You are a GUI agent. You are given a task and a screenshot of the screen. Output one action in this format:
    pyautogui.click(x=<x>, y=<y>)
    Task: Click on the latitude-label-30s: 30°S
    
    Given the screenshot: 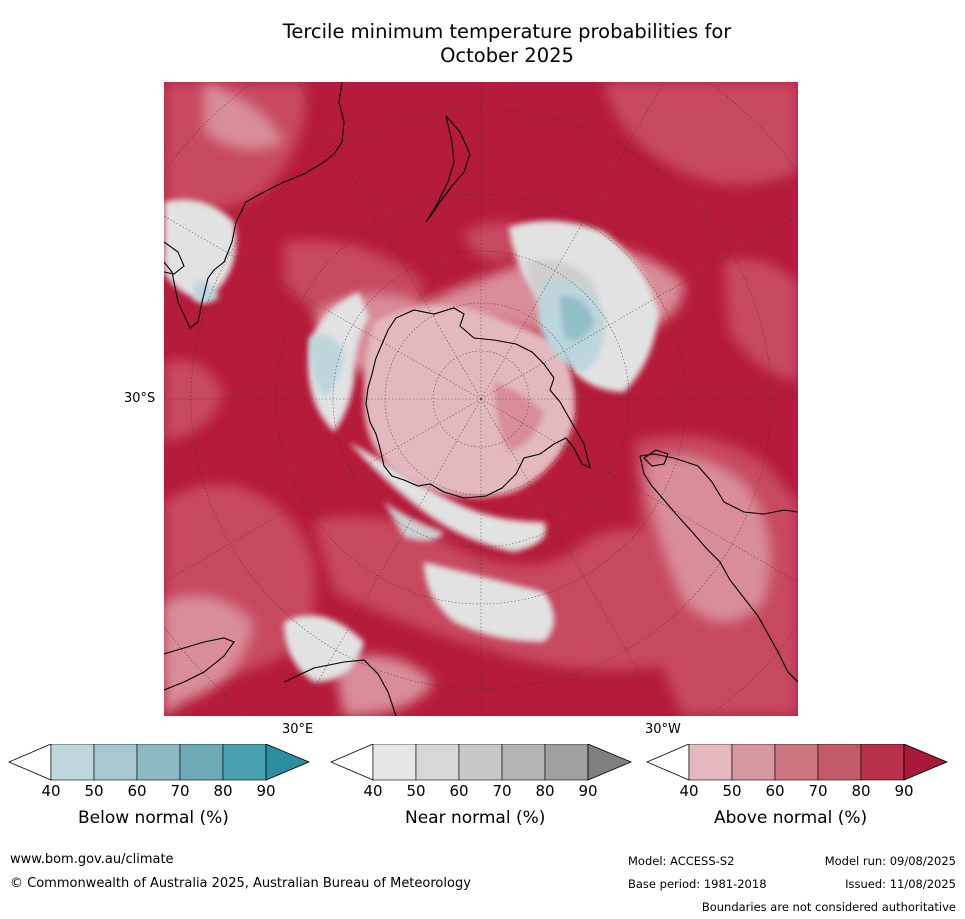 What is the action you would take?
    pyautogui.click(x=140, y=398)
    